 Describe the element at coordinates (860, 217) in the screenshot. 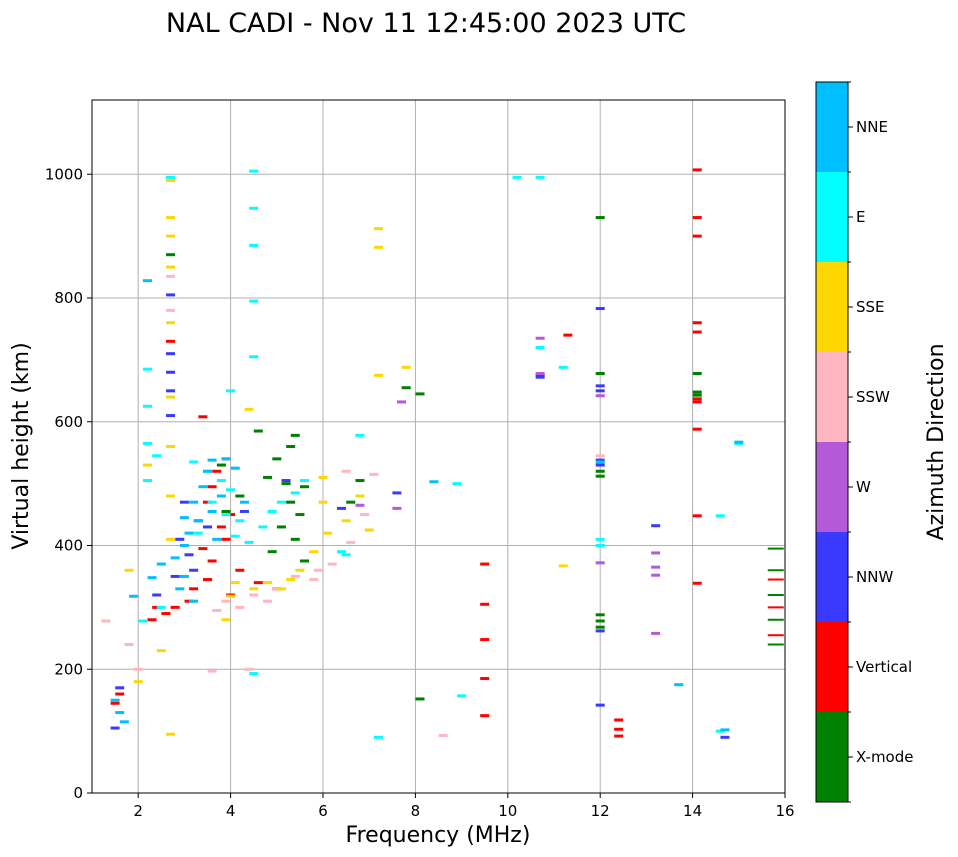

I see `colorbar-tick-label: E` at that location.